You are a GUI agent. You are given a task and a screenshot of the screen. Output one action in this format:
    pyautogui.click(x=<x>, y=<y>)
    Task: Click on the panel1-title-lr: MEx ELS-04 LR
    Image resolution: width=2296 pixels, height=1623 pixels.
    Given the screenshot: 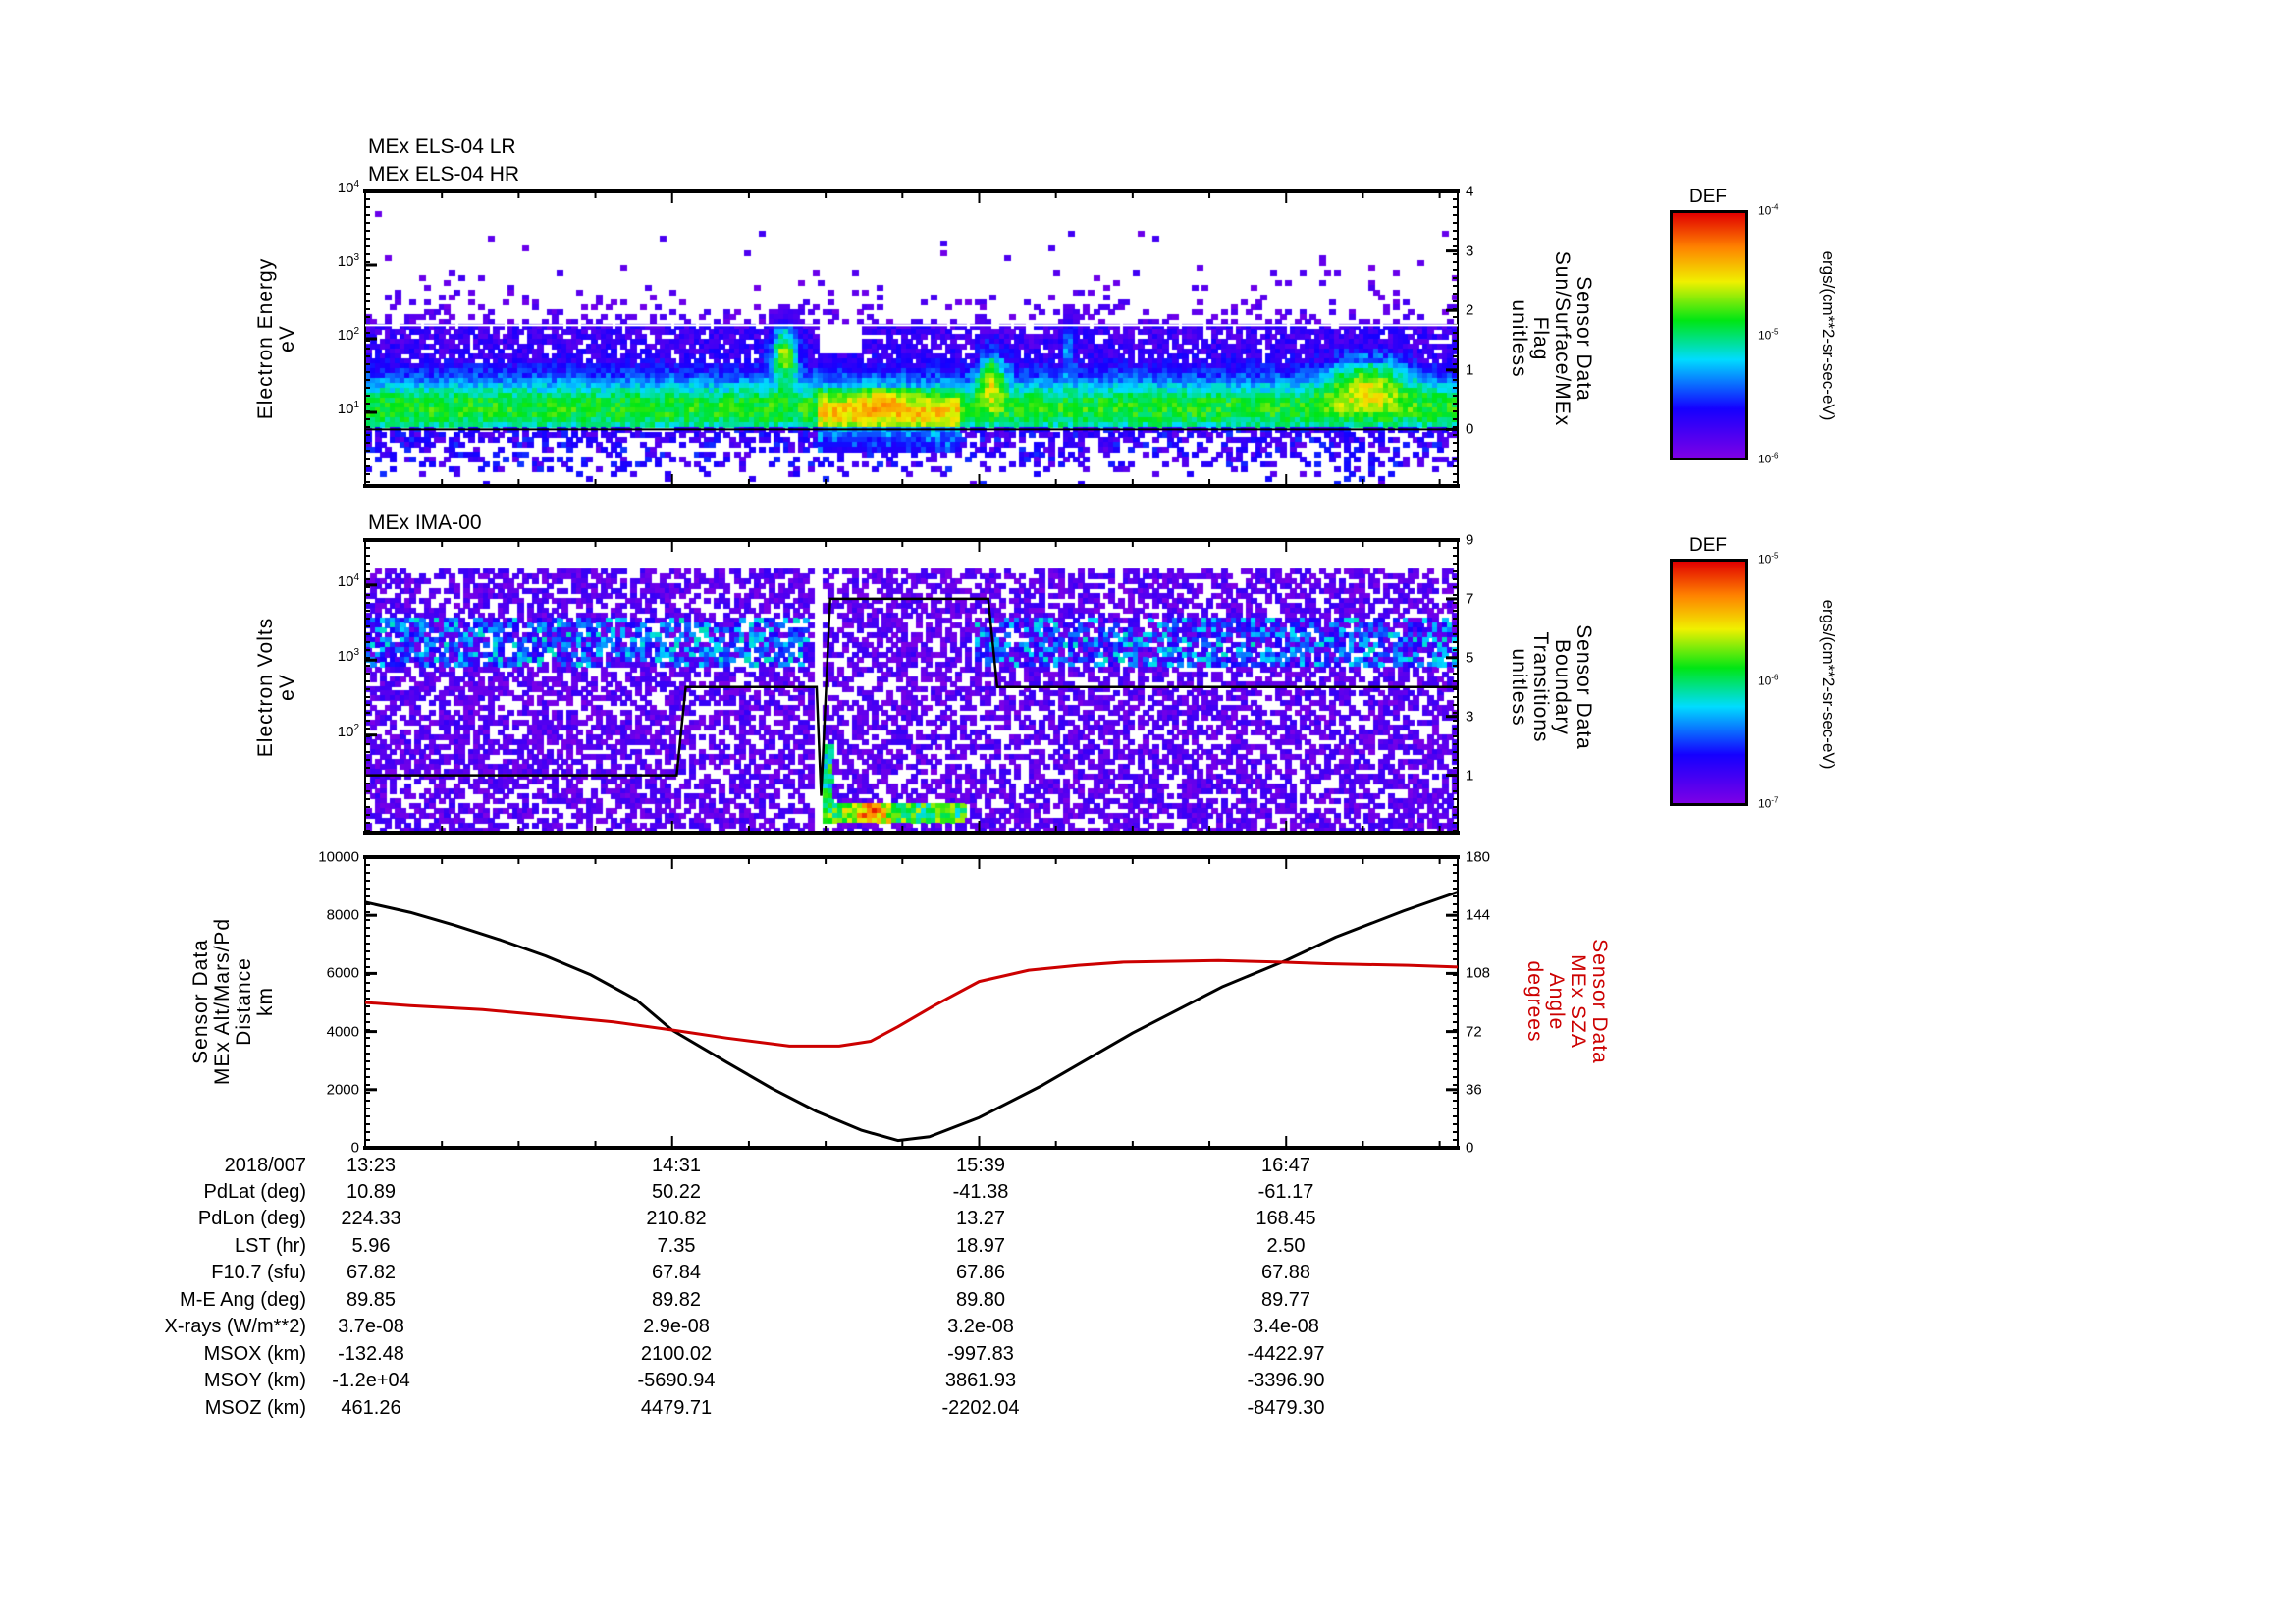 What is the action you would take?
    pyautogui.click(x=442, y=146)
    